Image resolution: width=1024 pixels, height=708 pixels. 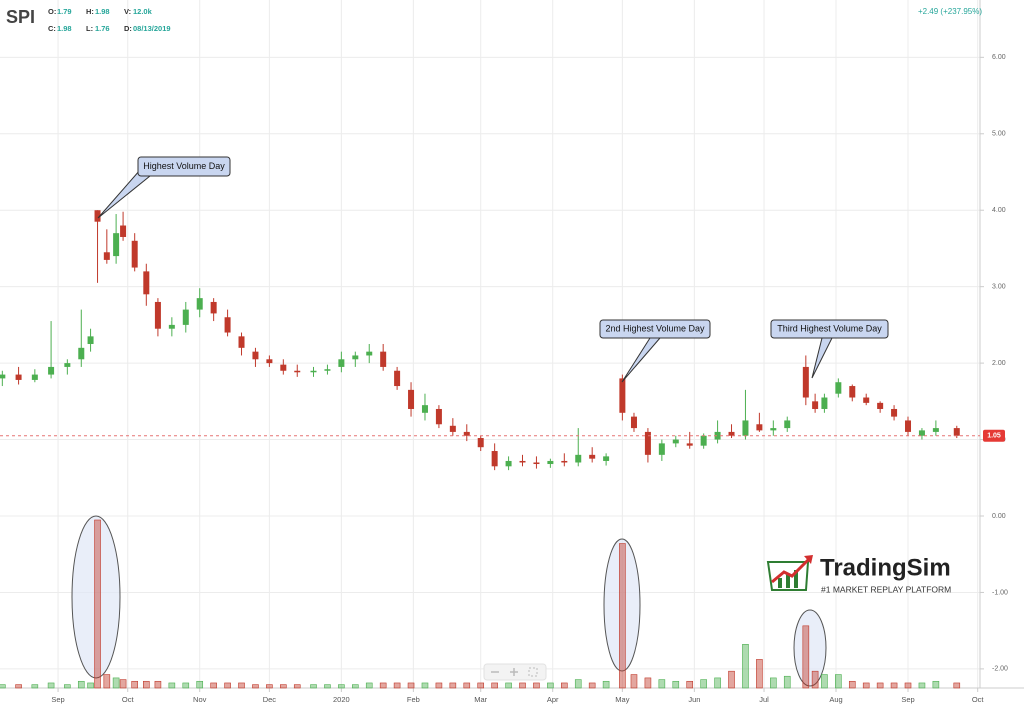 I want to click on x-tick-label: Sep, so click(x=57, y=699).